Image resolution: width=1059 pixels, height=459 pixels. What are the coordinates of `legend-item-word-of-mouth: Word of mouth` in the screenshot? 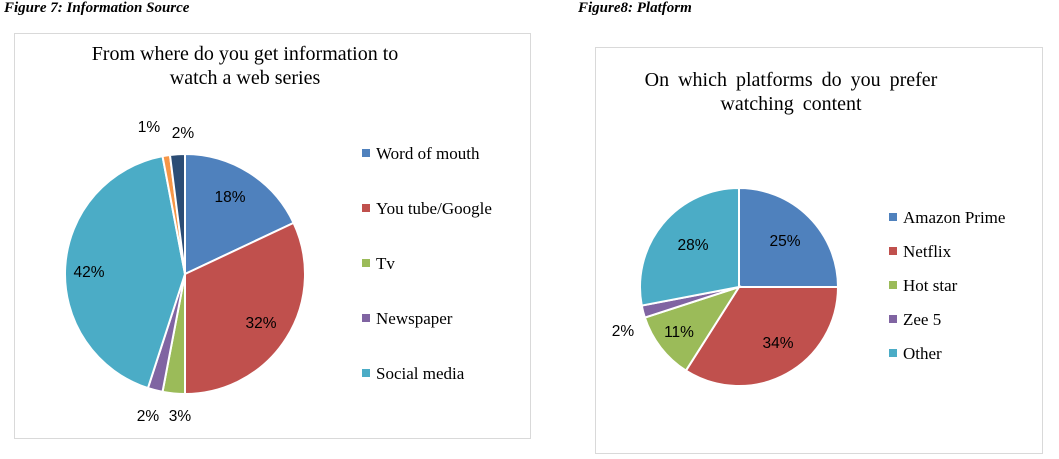 It's located at (420, 154).